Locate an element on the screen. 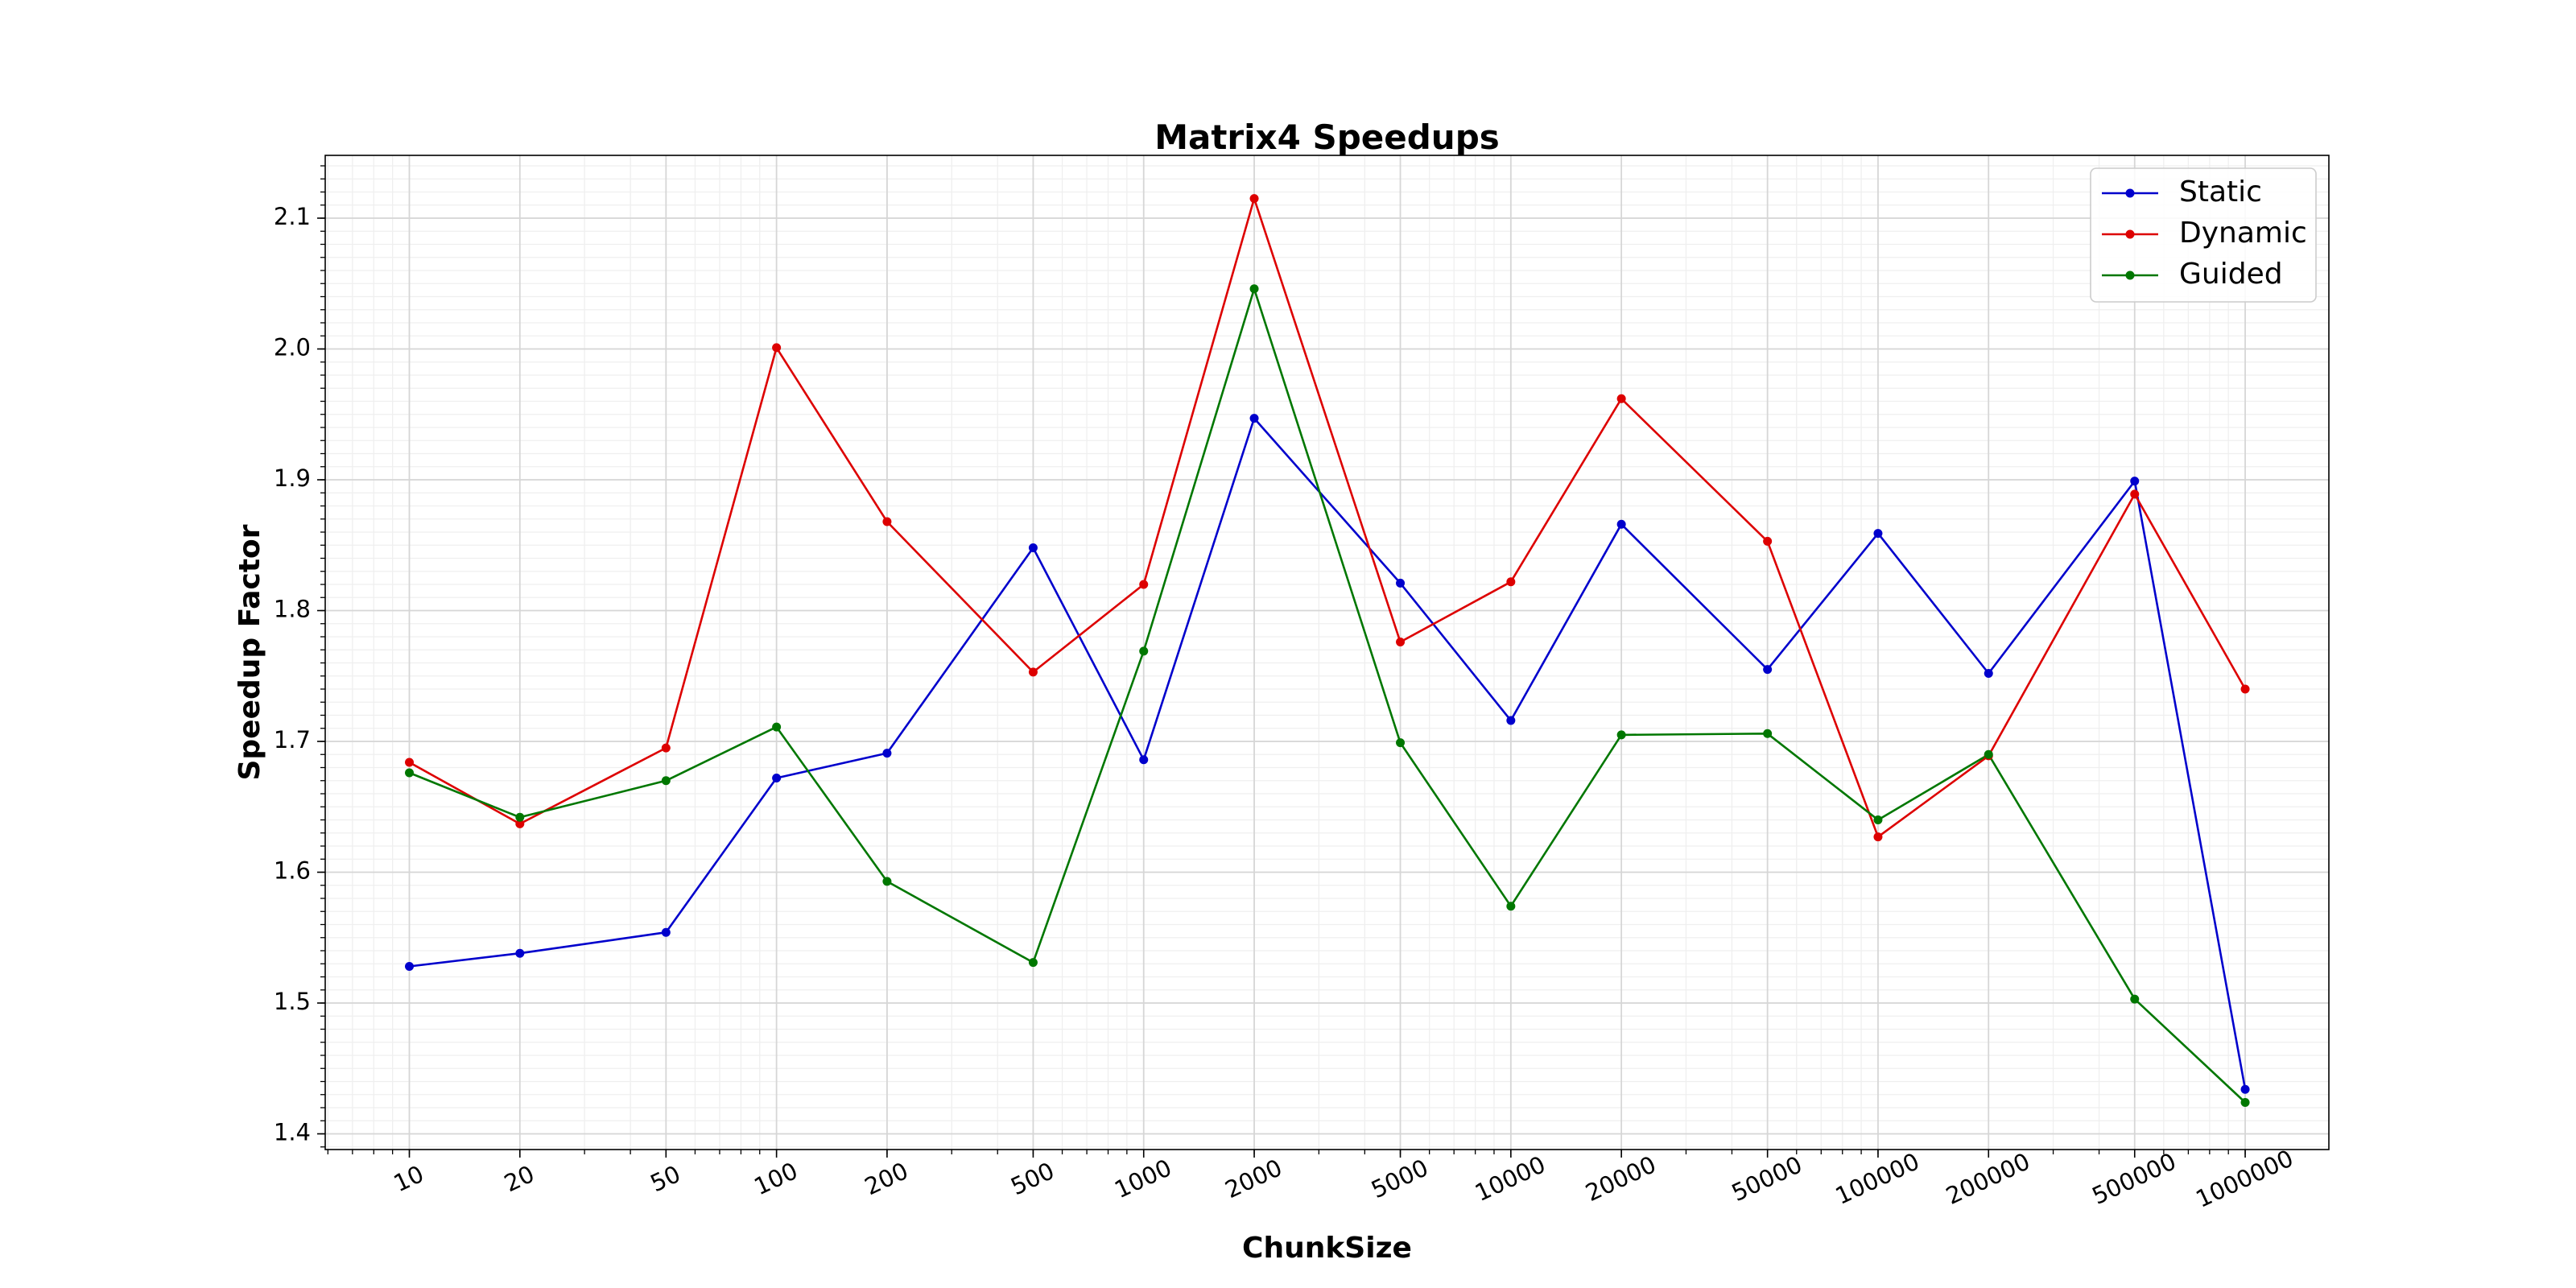 This screenshot has height=1288, width=2576. legend-box is located at coordinates (2203, 235).